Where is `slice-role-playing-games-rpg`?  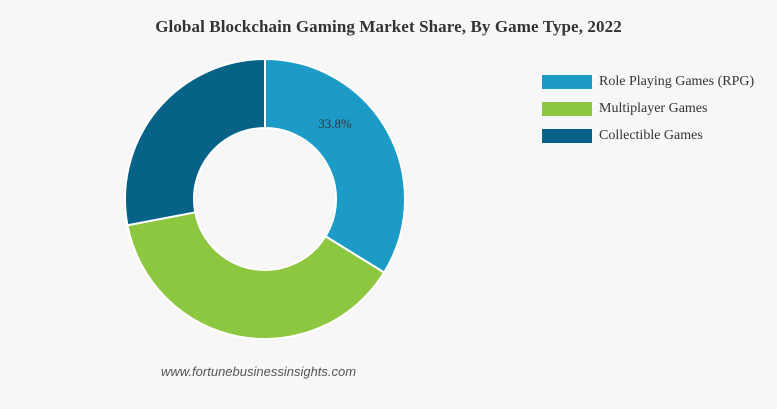
slice-role-playing-games-rpg is located at coordinates (335, 165).